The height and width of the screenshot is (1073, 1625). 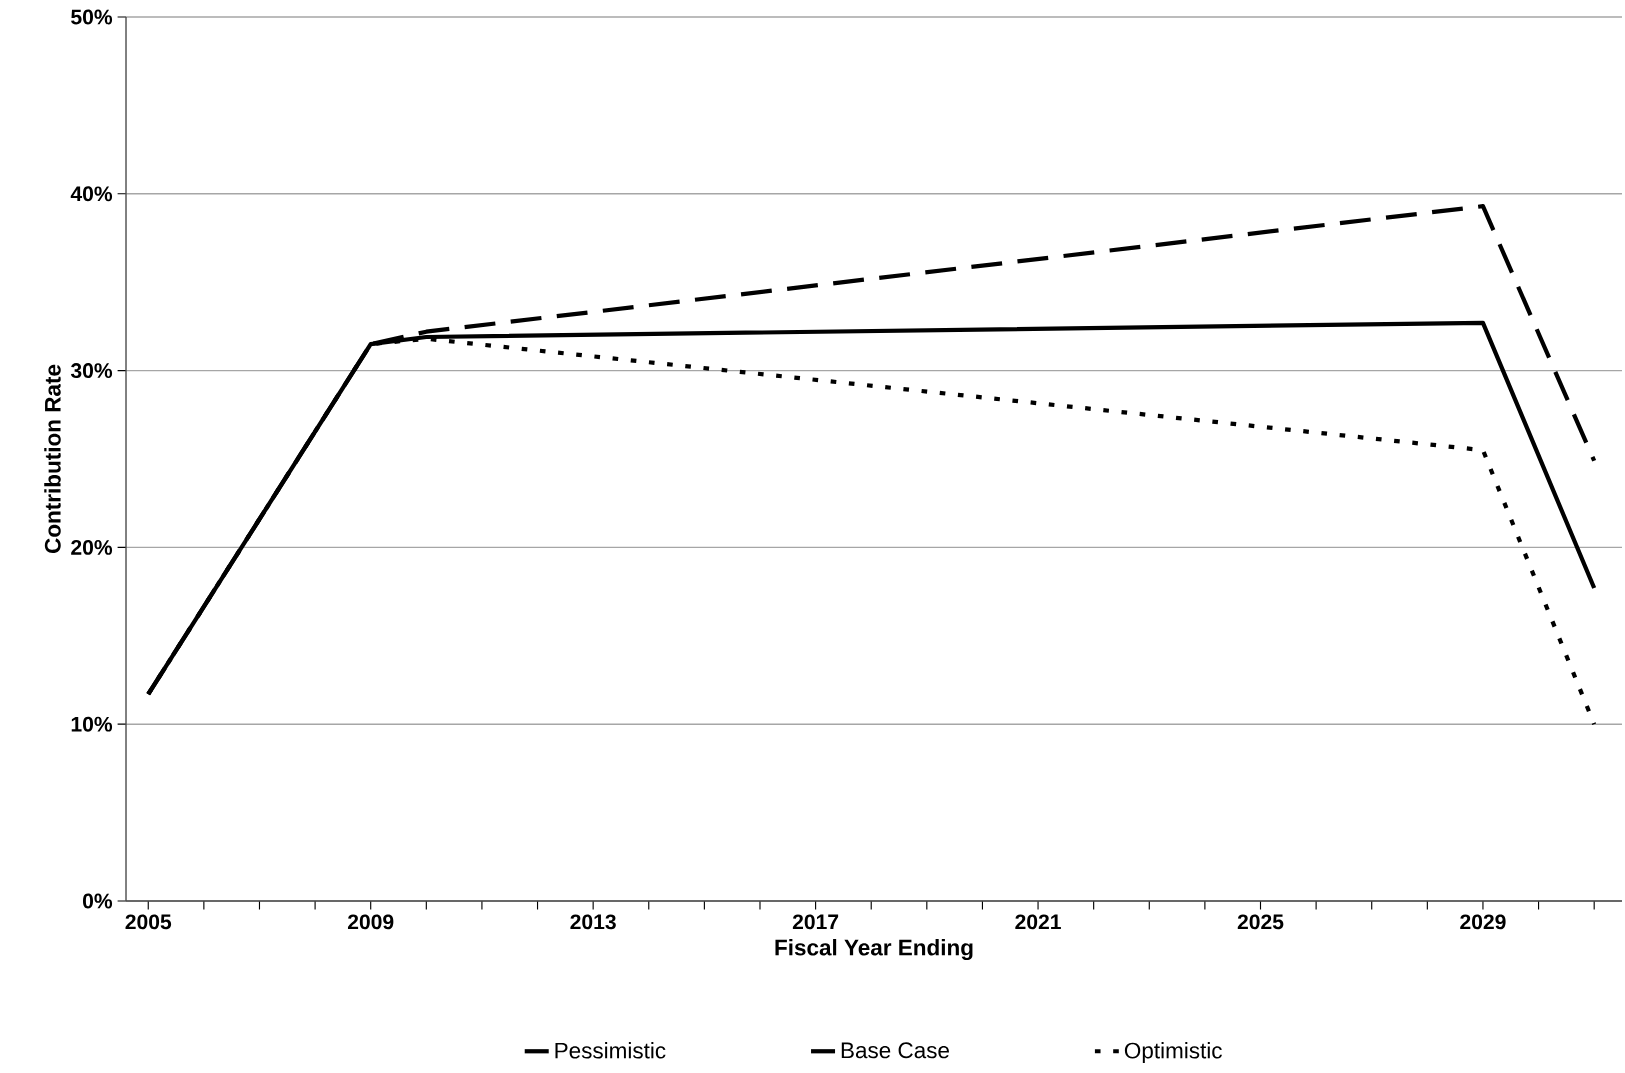 What do you see at coordinates (815, 922) in the screenshot?
I see `x-tick-label: 2017` at bounding box center [815, 922].